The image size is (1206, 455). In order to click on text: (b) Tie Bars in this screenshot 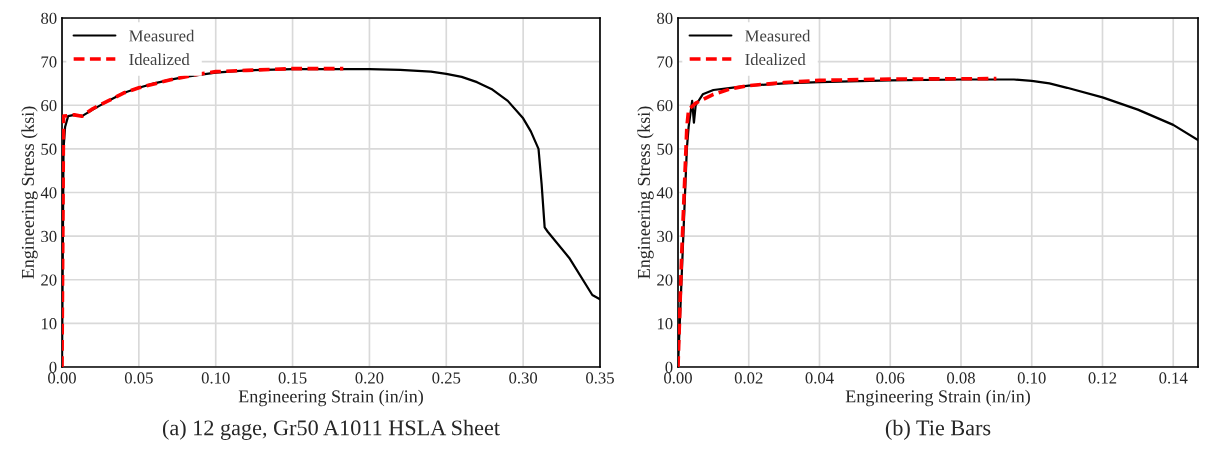, I will do `click(938, 429)`.